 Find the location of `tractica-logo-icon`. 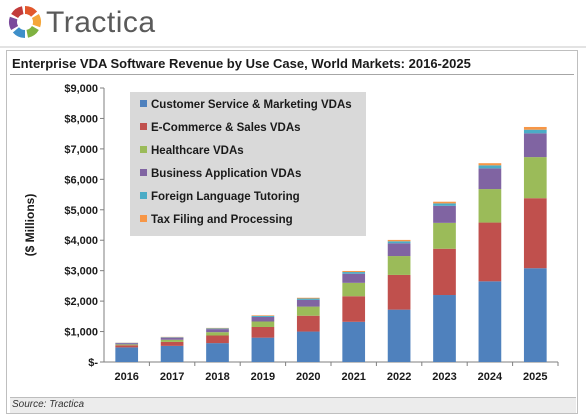

tractica-logo-icon is located at coordinates (25, 22).